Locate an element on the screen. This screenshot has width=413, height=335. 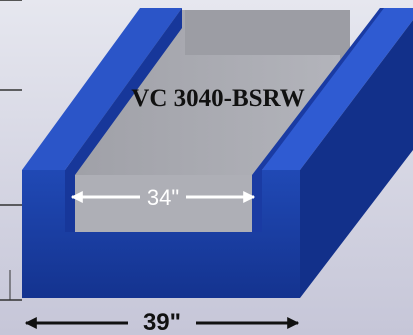
outer-width-label: 39" is located at coordinates (162, 322).